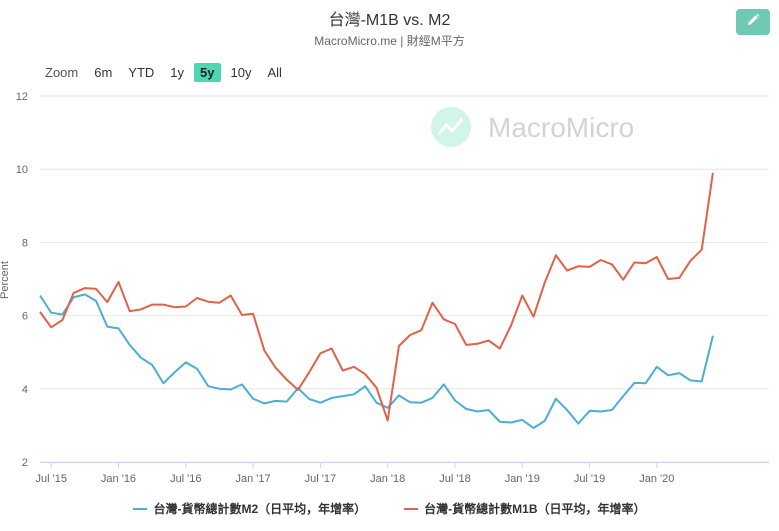 The width and height of the screenshot is (779, 531). What do you see at coordinates (22, 97) in the screenshot?
I see `y-tick-label: 12` at bounding box center [22, 97].